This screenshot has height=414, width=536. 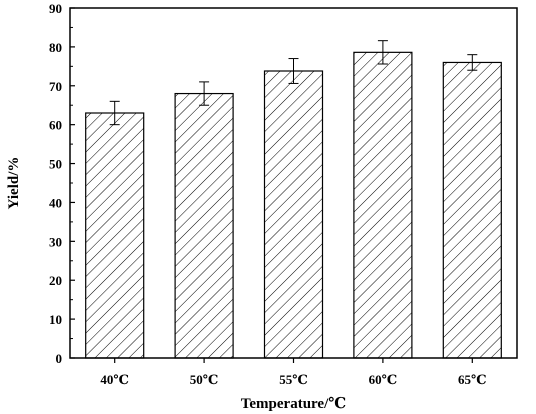 What do you see at coordinates (55, 202) in the screenshot?
I see `y-tick-label-4: 40` at bounding box center [55, 202].